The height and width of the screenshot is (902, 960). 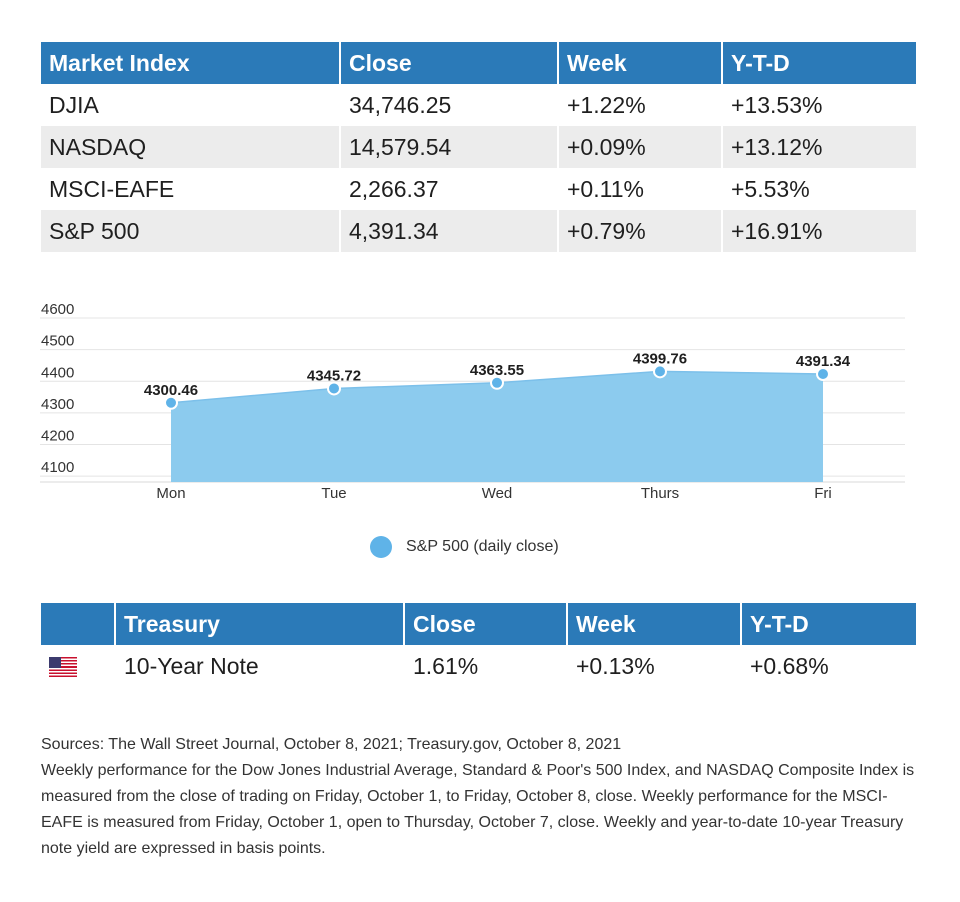 What do you see at coordinates (450, 189) in the screenshot?
I see `index-close: 2,266.37` at bounding box center [450, 189].